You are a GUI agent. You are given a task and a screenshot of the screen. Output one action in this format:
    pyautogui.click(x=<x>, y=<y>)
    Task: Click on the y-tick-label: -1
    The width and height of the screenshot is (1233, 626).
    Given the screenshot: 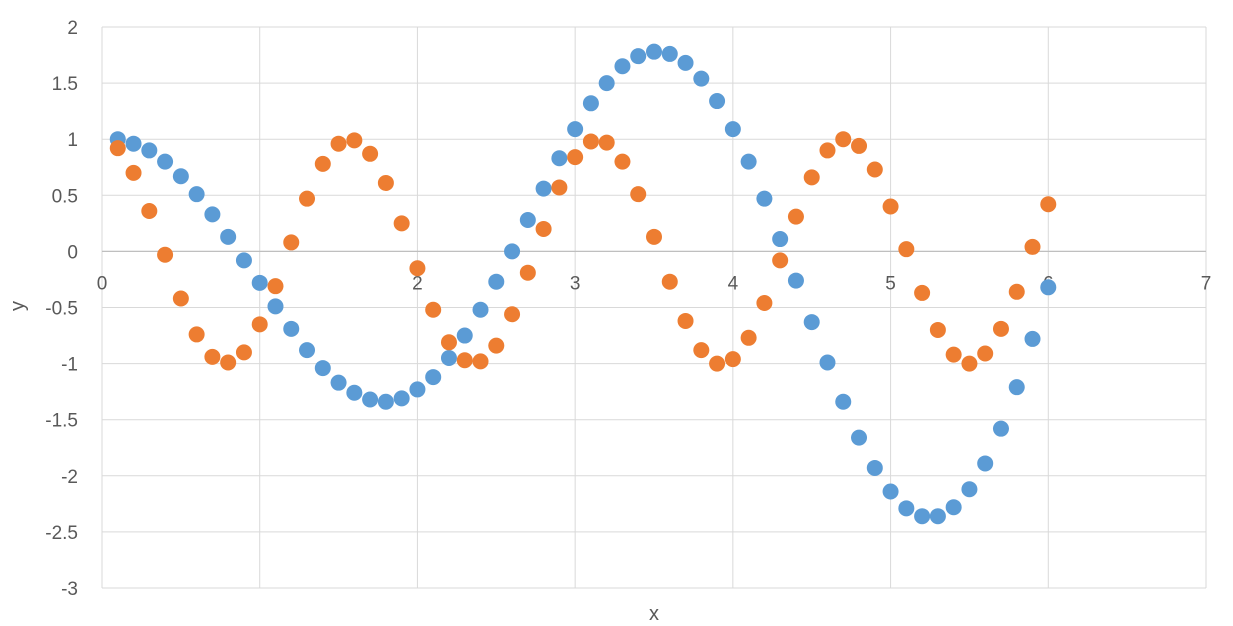 What is the action you would take?
    pyautogui.click(x=69, y=365)
    